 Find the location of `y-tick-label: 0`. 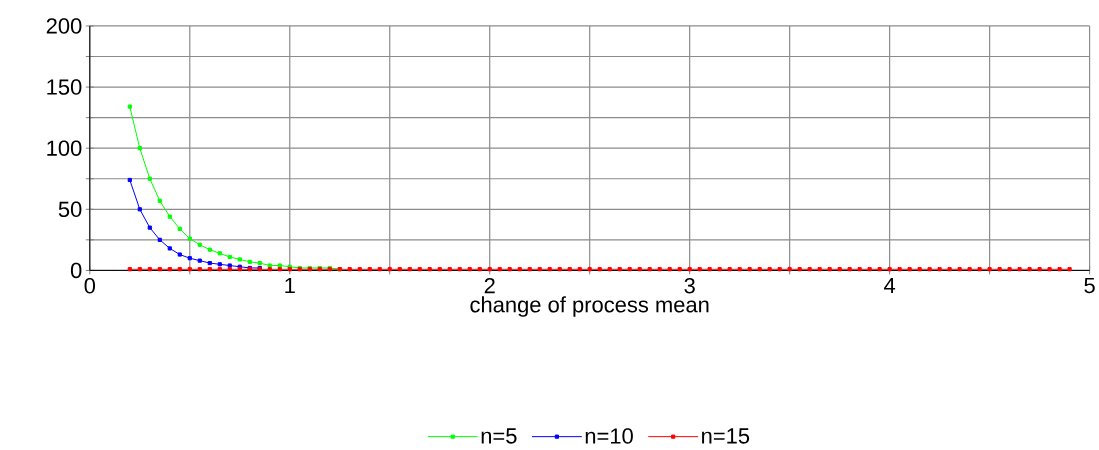

y-tick-label: 0 is located at coordinates (76, 270).